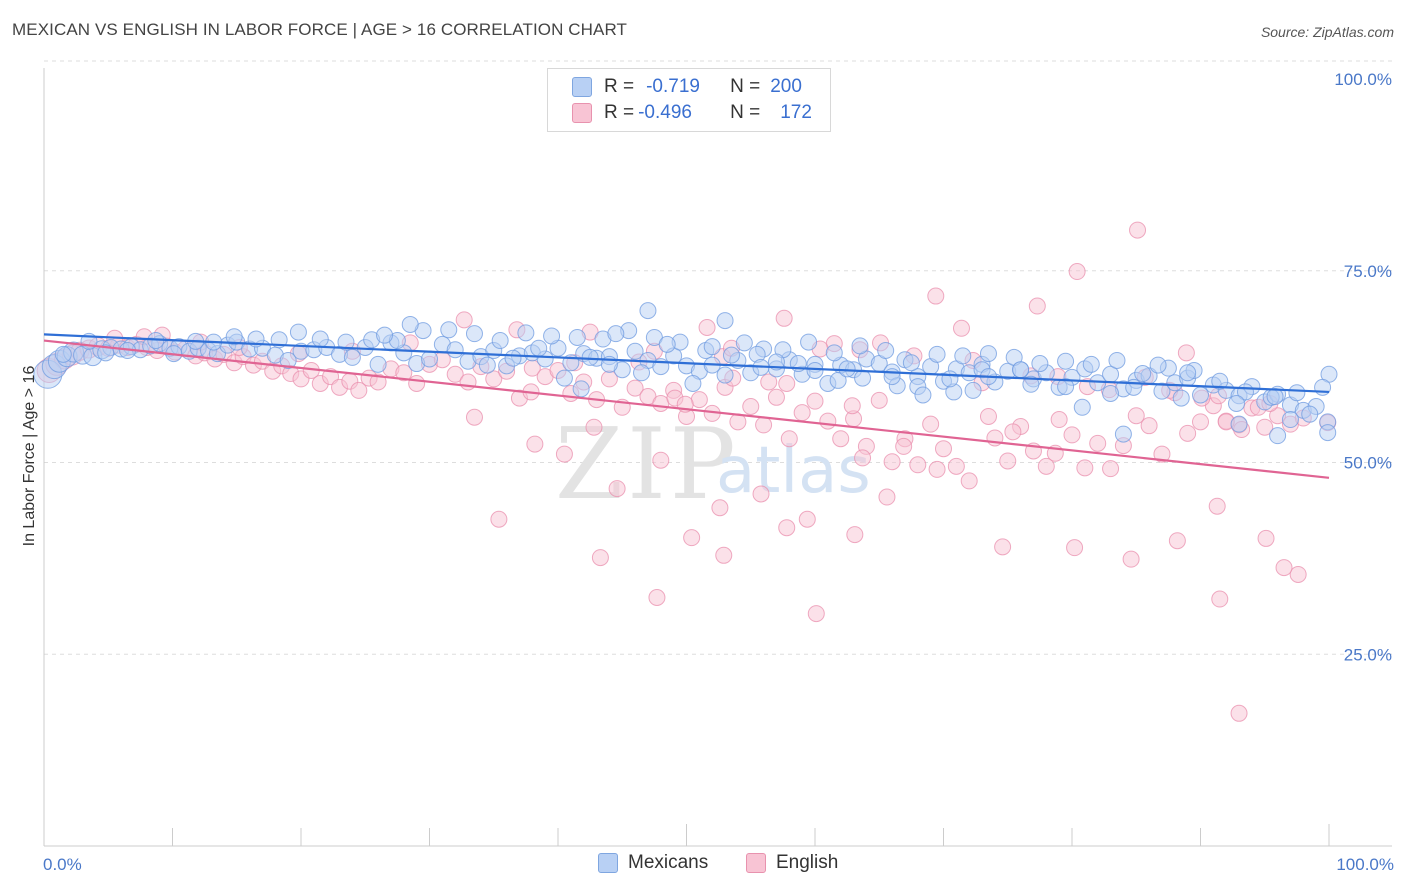 The image size is (1406, 892). I want to click on y-axis-title: In Labor Force | Age > 16, so click(29, 456).